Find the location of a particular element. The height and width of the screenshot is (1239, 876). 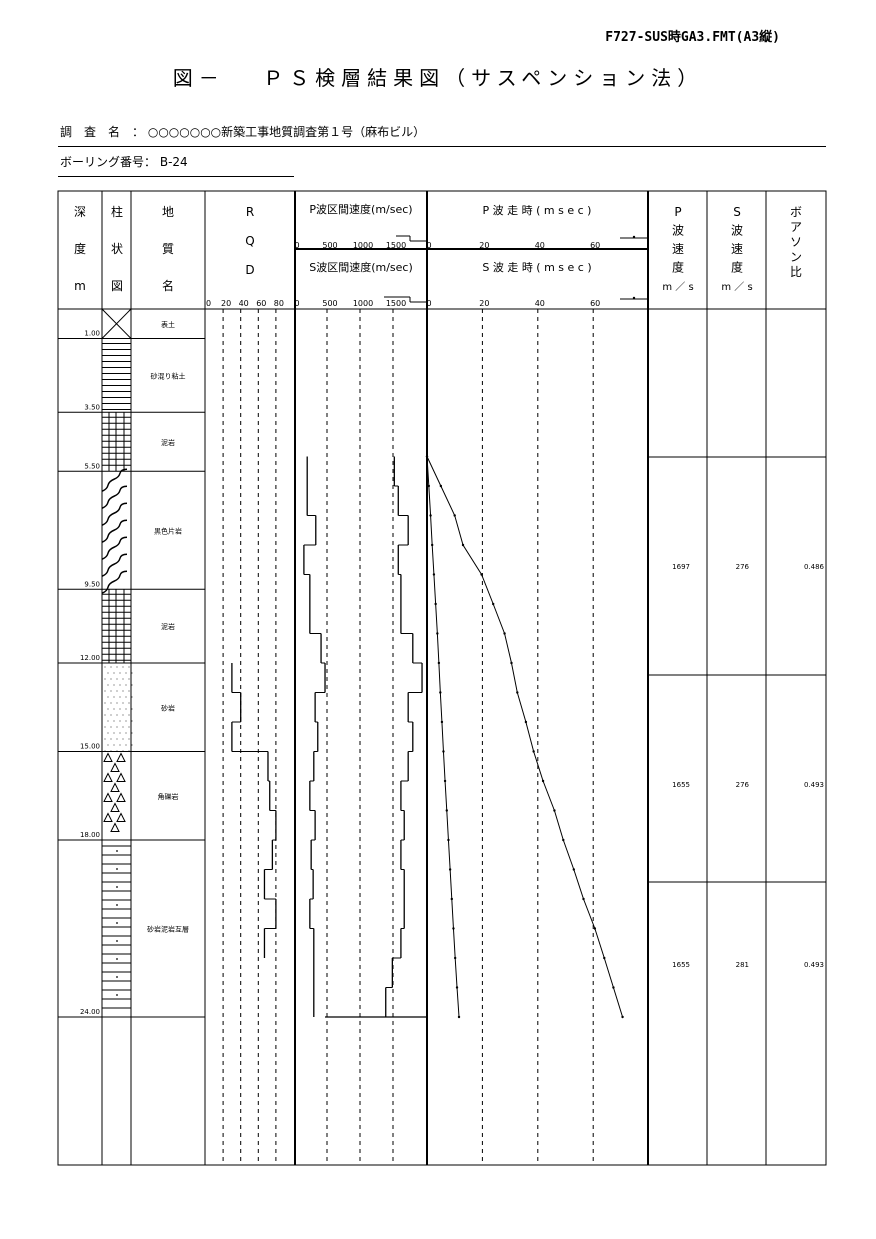

velocity-tick-label: 500 is located at coordinates (329, 245).